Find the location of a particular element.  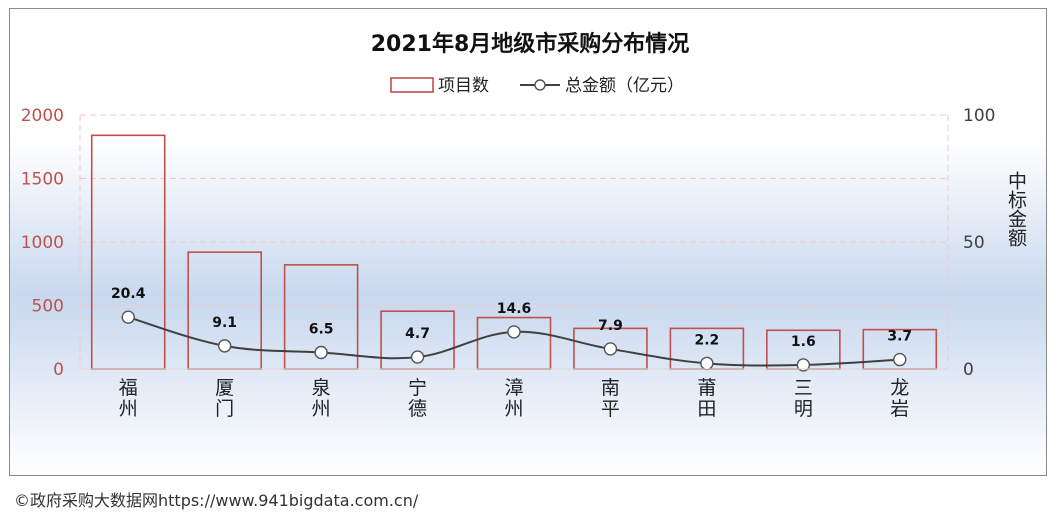

right-tick-label: 0 is located at coordinates (968, 370).